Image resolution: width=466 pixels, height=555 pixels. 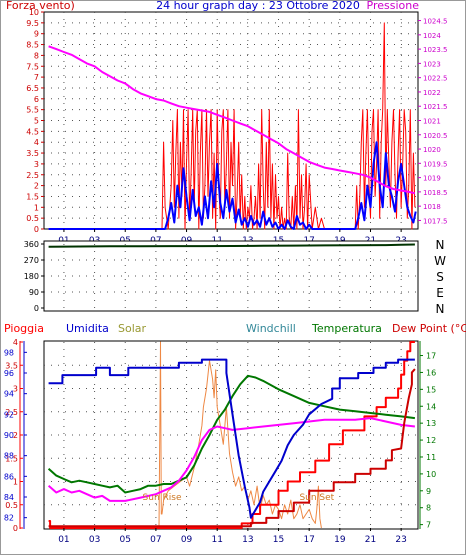 What do you see at coordinates (9, 456) in the screenshot?
I see `humidity-tick-label: 88` at bounding box center [9, 456].